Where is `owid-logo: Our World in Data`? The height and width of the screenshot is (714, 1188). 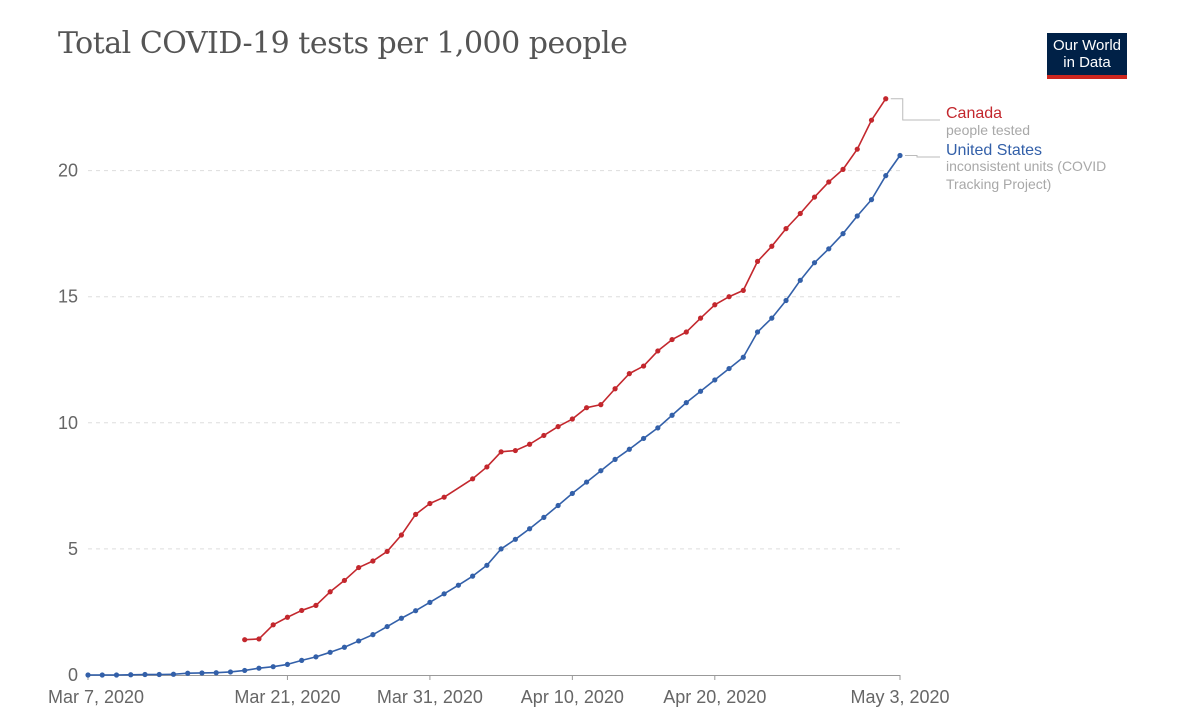 owid-logo: Our World in Data is located at coordinates (1087, 56).